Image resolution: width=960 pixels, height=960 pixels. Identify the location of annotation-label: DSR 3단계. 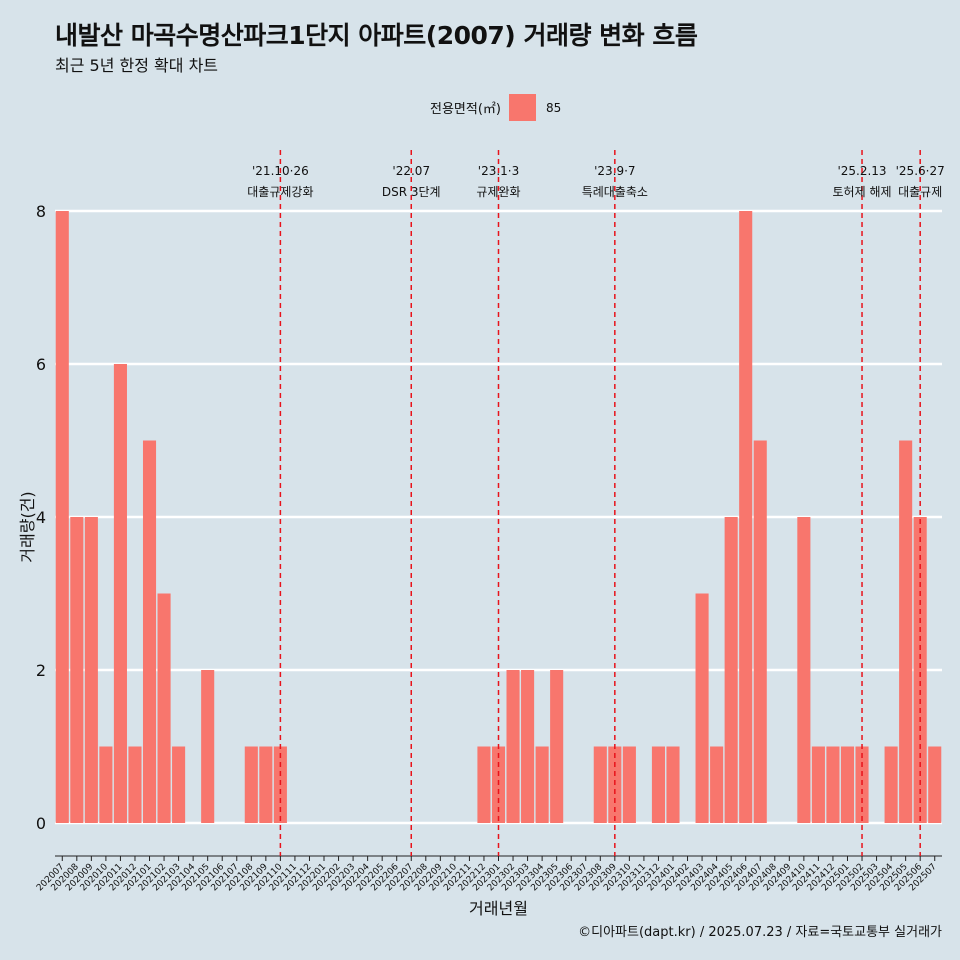
(411, 192).